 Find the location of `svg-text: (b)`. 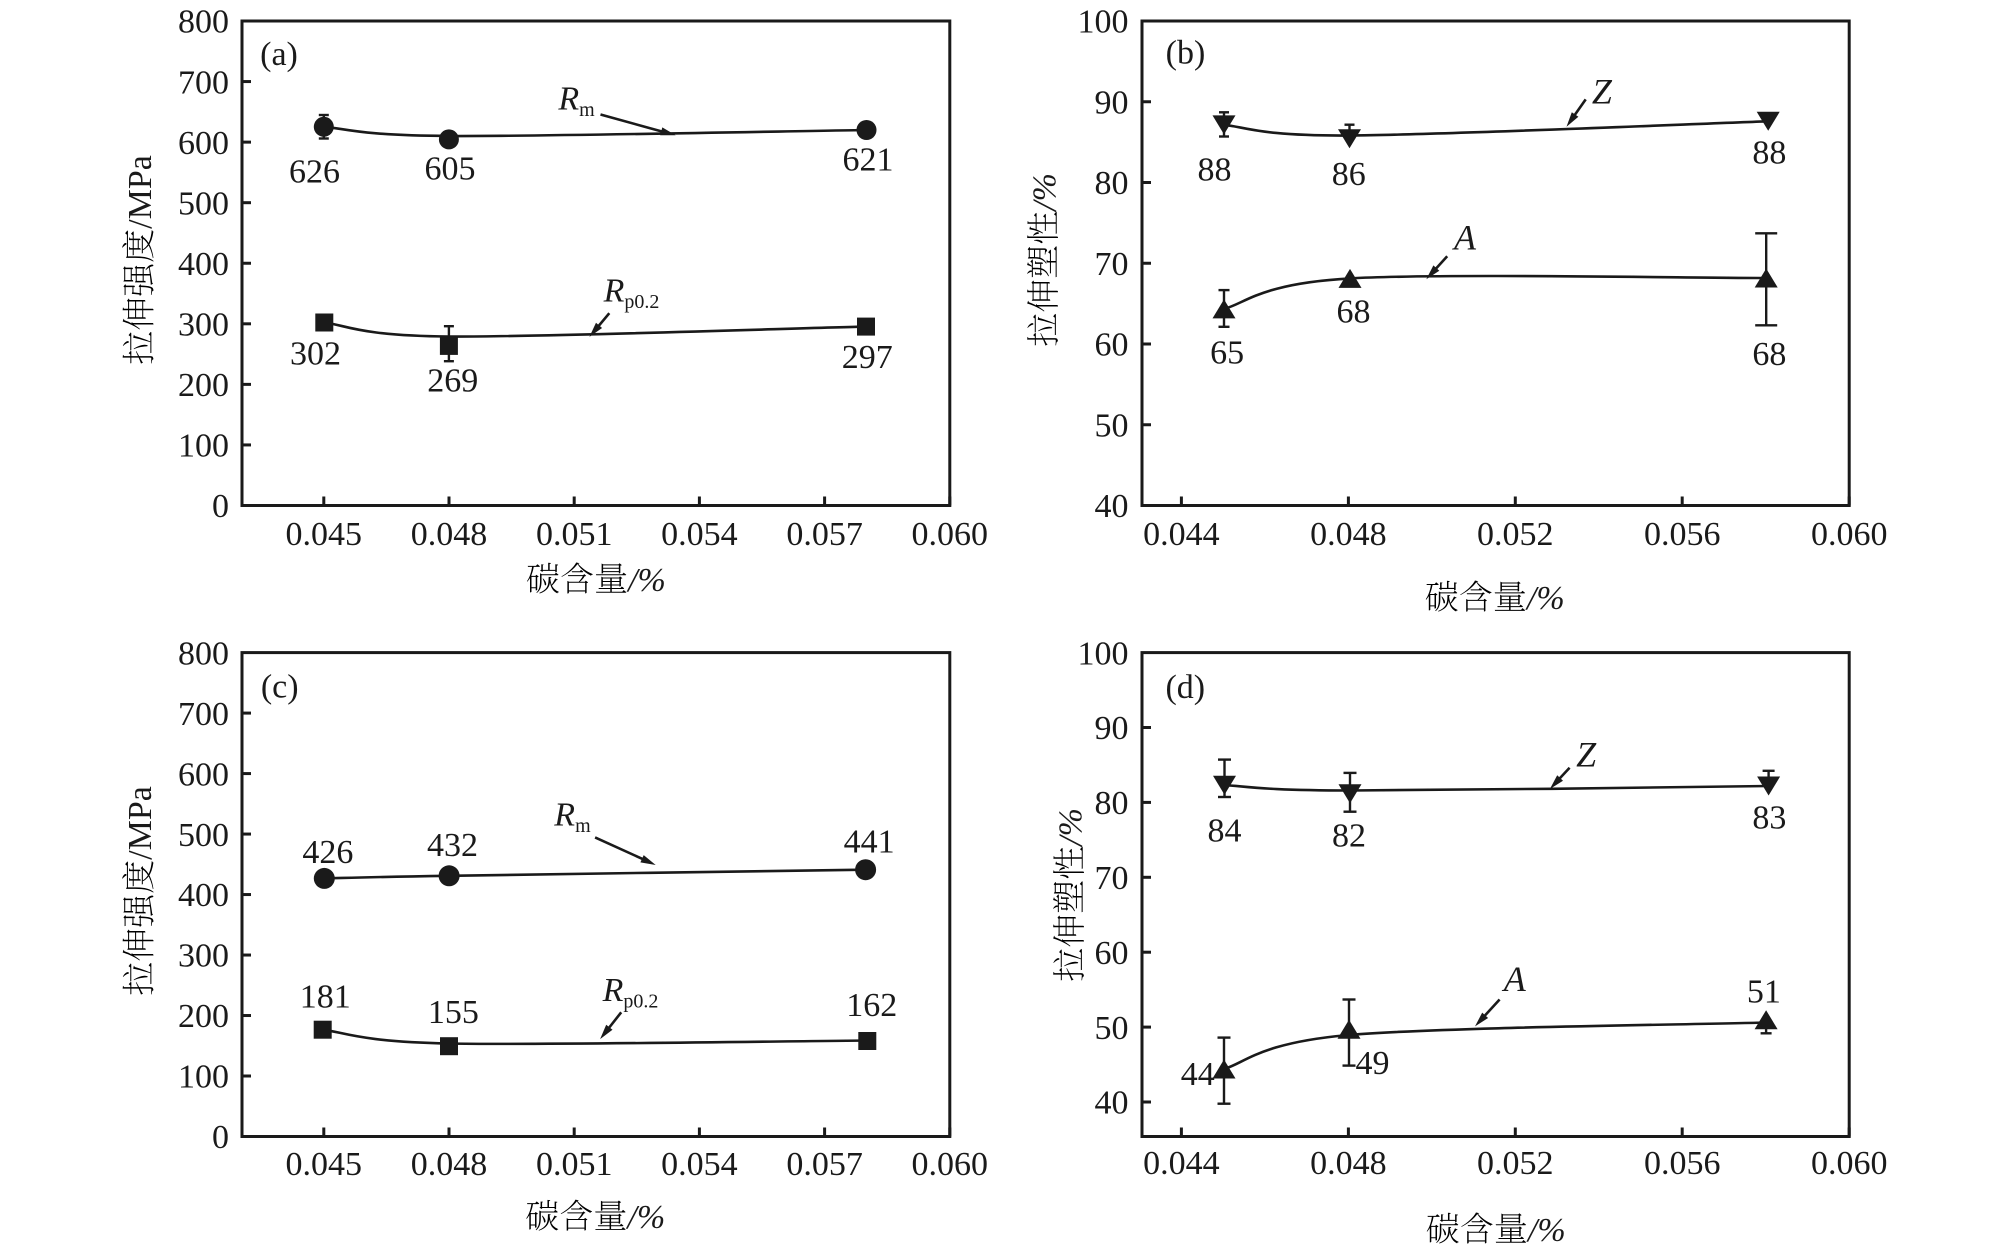

svg-text: (b) is located at coordinates (1186, 53).